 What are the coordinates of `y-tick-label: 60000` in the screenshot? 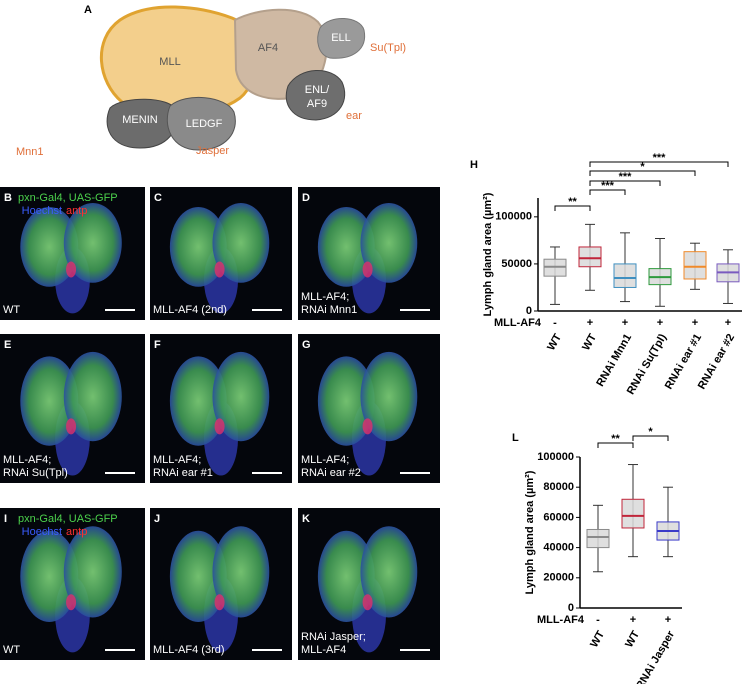 It's located at (558, 517).